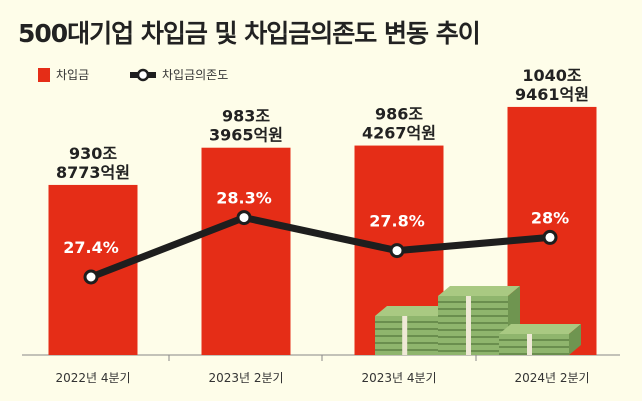 This screenshot has width=642, height=401. What do you see at coordinates (246, 251) in the screenshot?
I see `bar` at bounding box center [246, 251].